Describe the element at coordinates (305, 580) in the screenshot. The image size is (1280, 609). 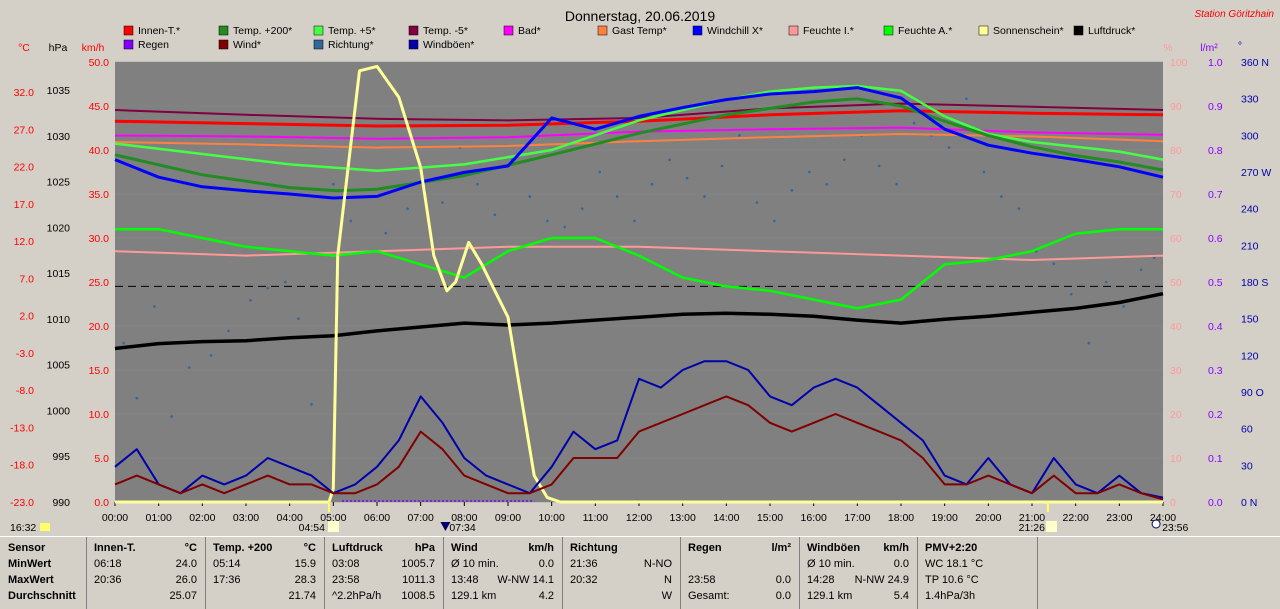
I see `max-value: 28.3` at that location.